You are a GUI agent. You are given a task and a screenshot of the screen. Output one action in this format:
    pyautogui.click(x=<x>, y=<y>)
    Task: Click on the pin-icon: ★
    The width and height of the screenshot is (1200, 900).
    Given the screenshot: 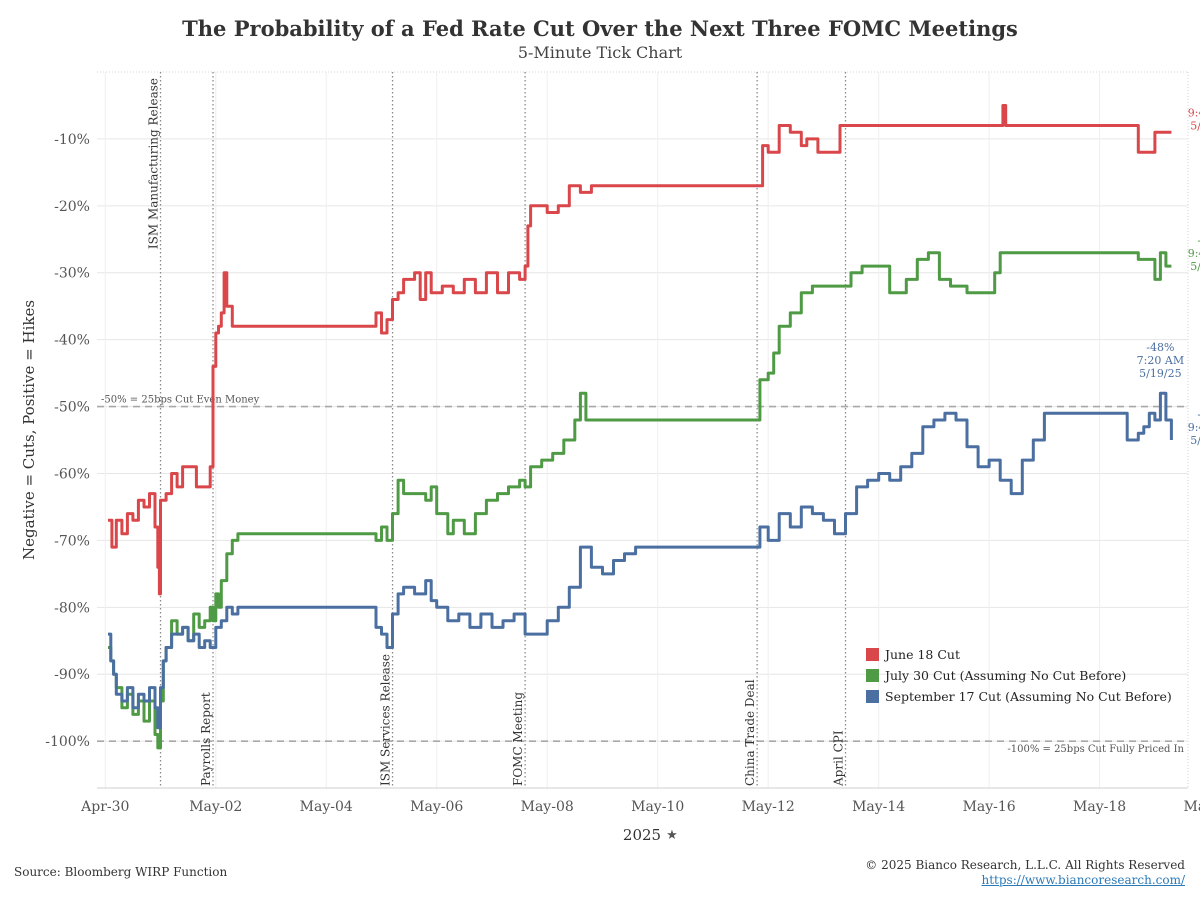 What is the action you would take?
    pyautogui.click(x=672, y=835)
    